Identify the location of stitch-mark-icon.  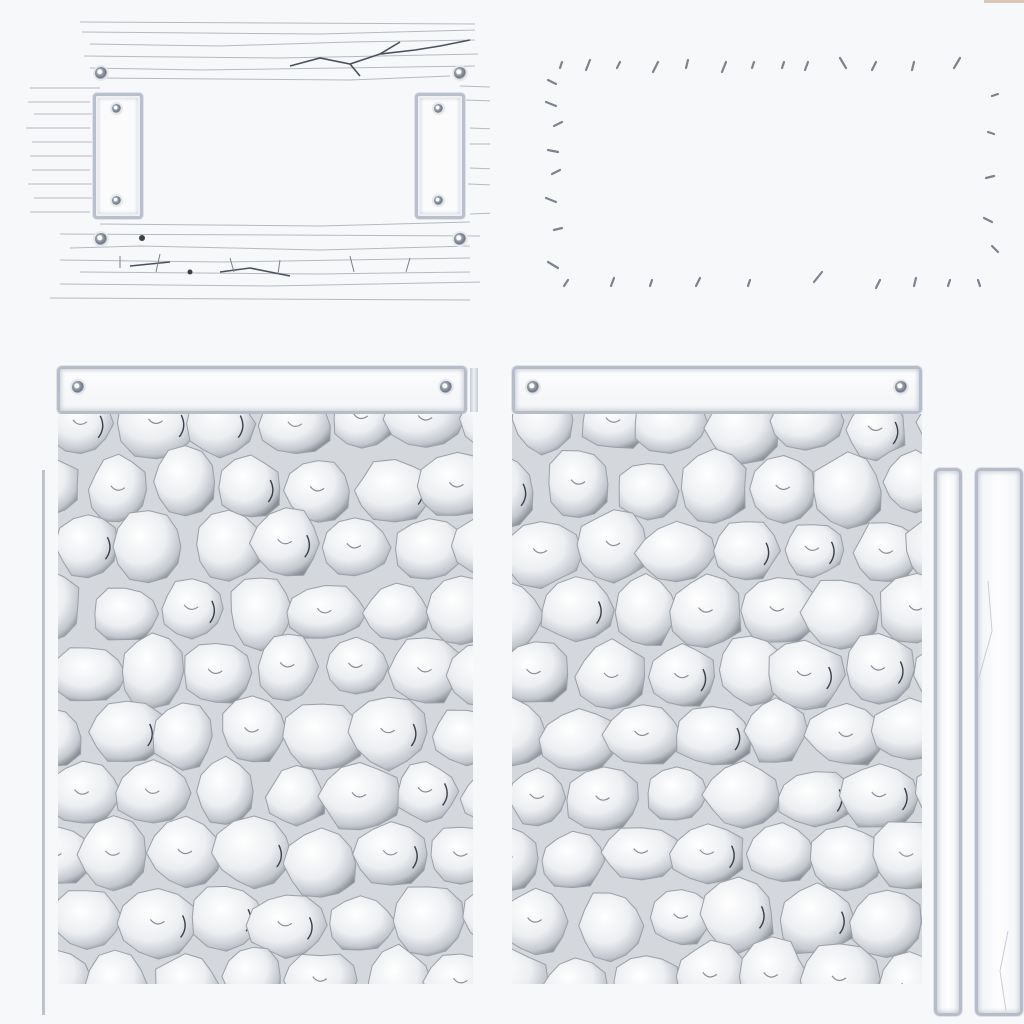
(561, 65).